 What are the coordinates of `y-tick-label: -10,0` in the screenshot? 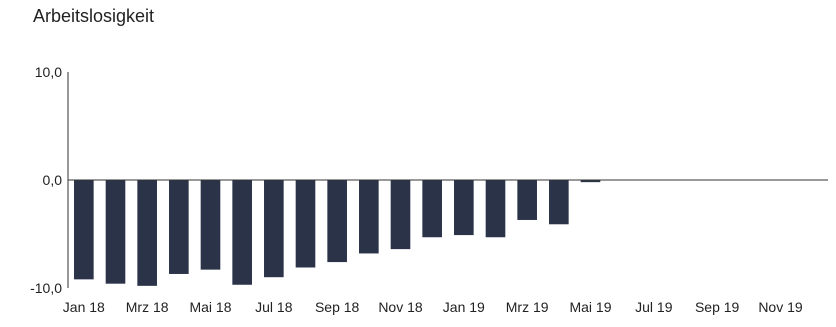 It's located at (46, 288).